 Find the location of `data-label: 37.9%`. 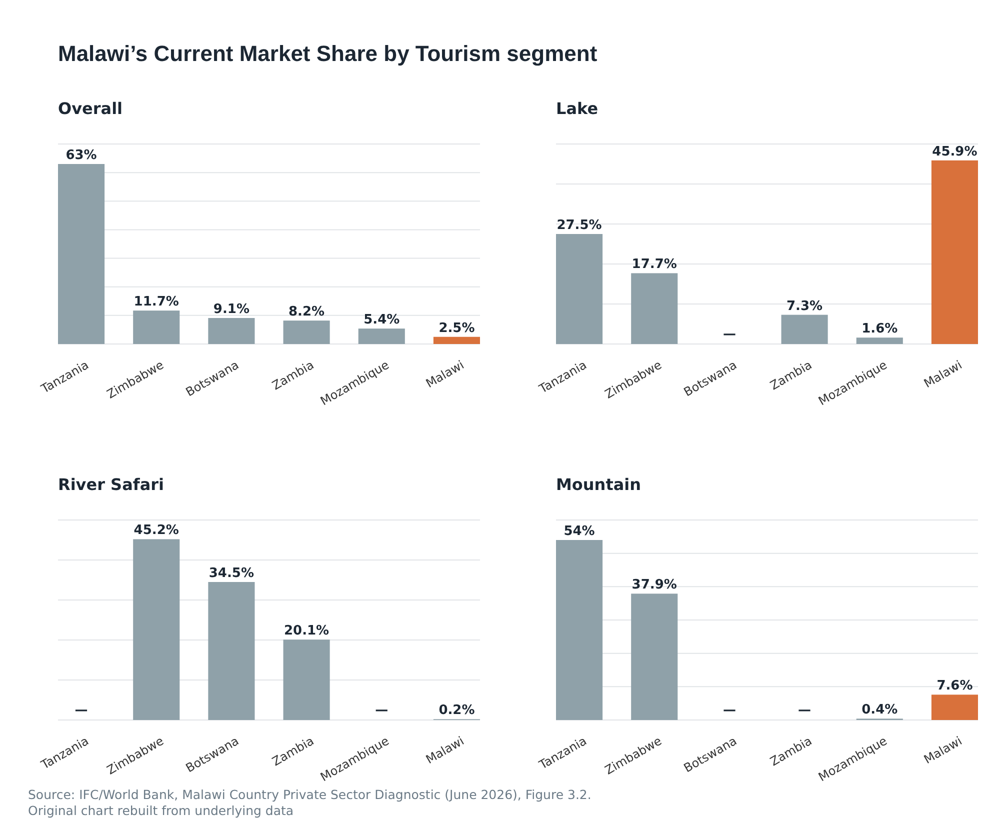

data-label: 37.9% is located at coordinates (654, 585).